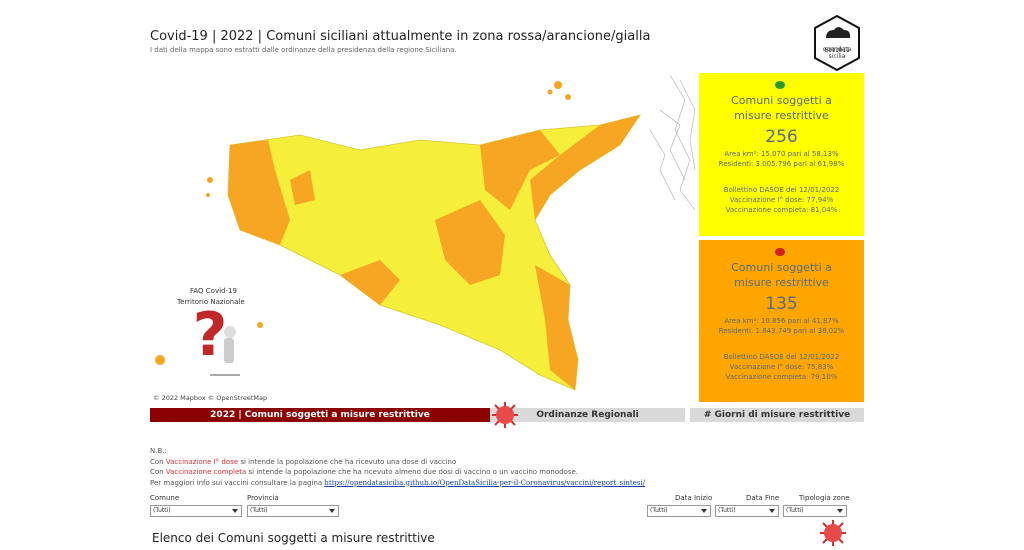 The height and width of the screenshot is (550, 1024). What do you see at coordinates (837, 43) in the screenshot?
I see `logo: 0111011` at bounding box center [837, 43].